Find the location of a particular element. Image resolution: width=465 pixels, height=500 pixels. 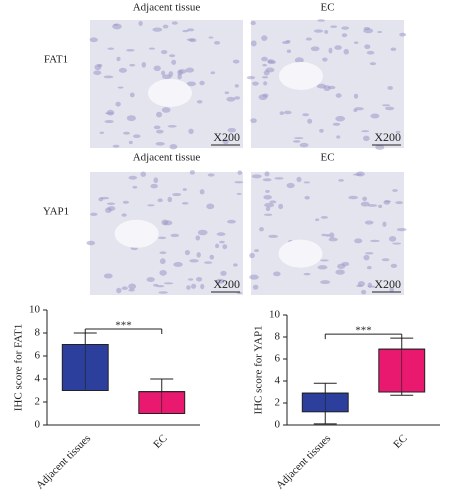

y-tick-label: 2 is located at coordinates (38, 402).